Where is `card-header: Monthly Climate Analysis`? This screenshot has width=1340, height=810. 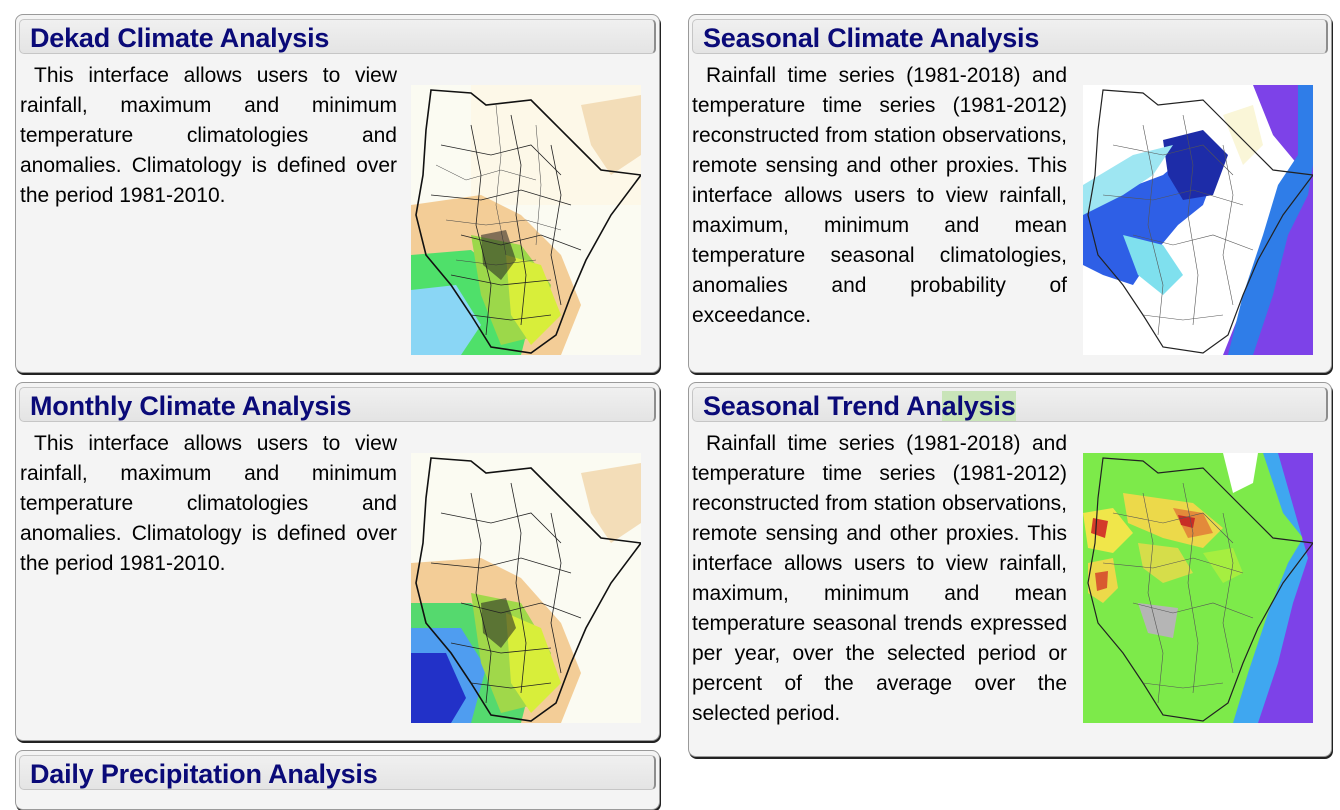 card-header: Monthly Climate Analysis is located at coordinates (337, 404).